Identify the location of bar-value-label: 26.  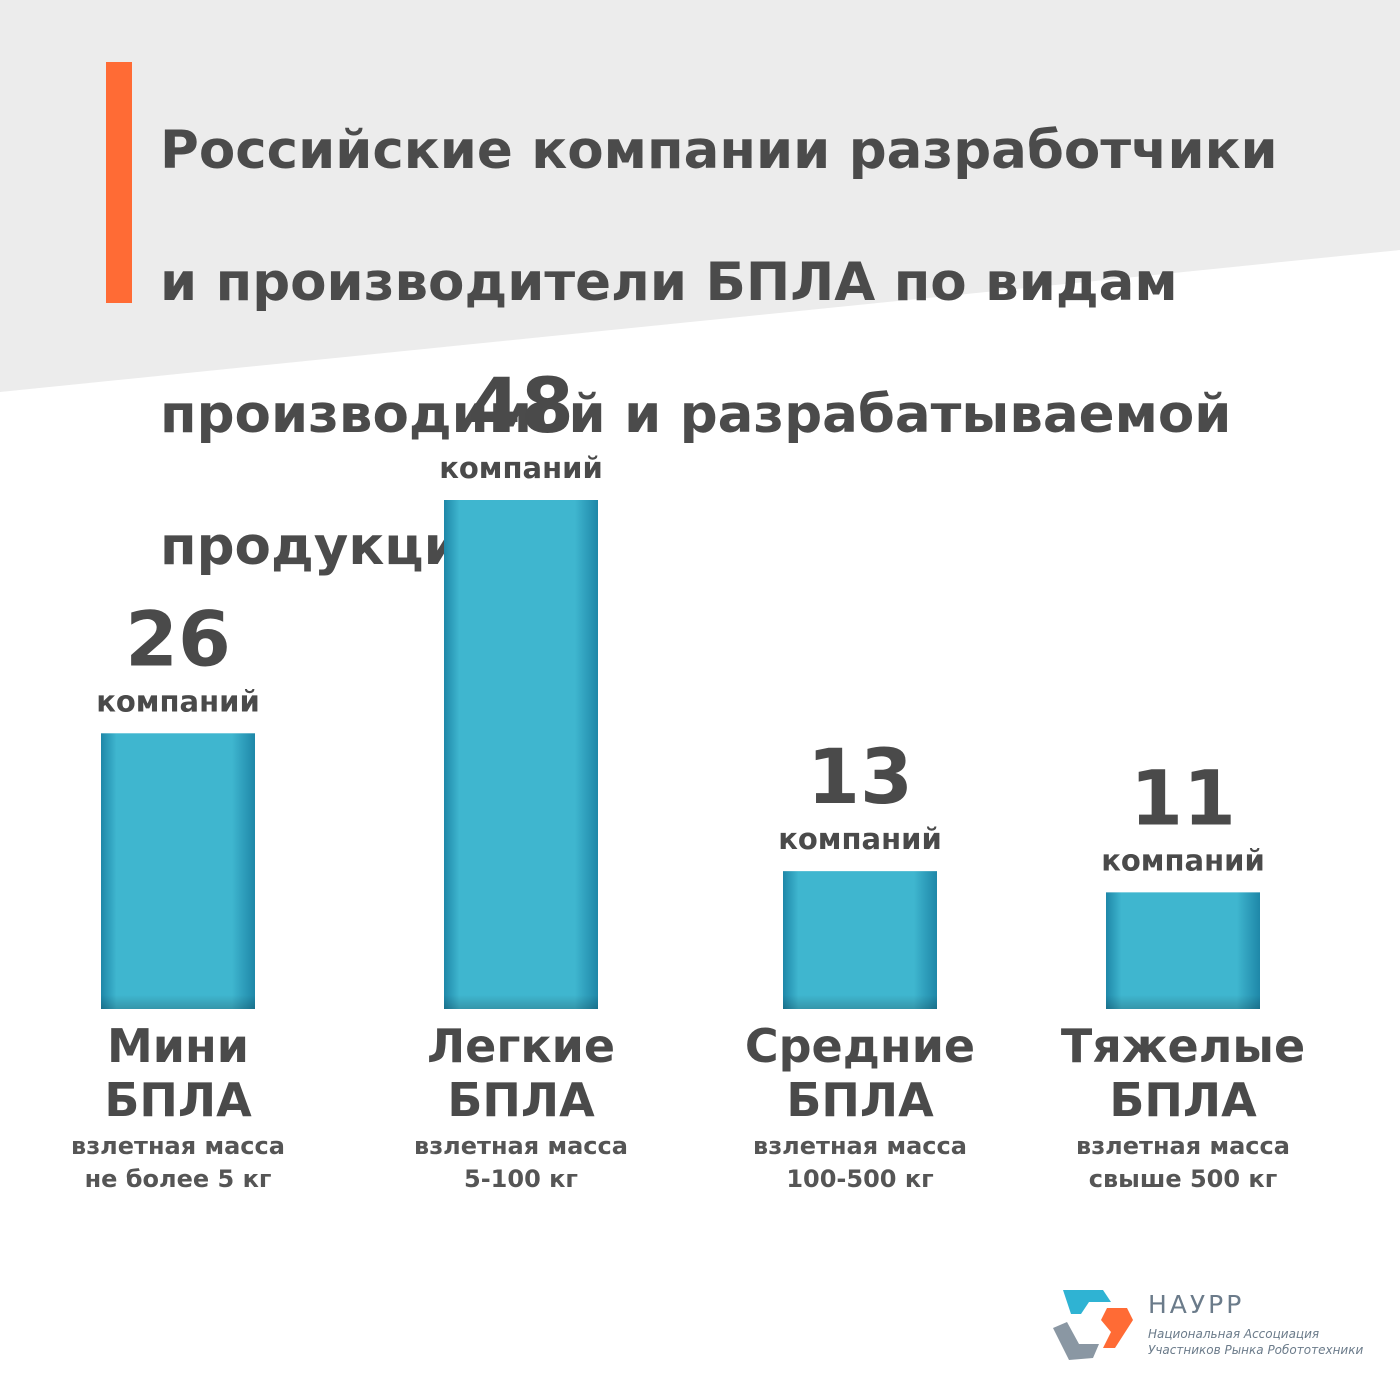
(178, 638).